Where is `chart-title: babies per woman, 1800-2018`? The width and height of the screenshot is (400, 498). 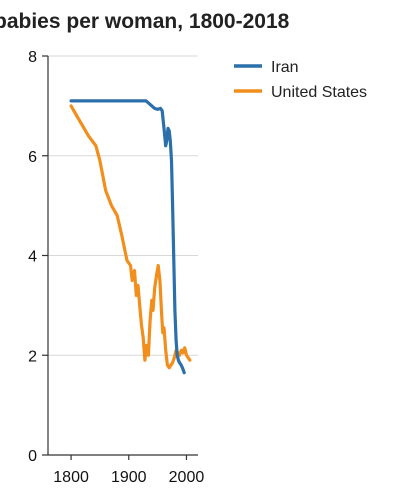 chart-title: babies per woman, 1800-2018 is located at coordinates (145, 21).